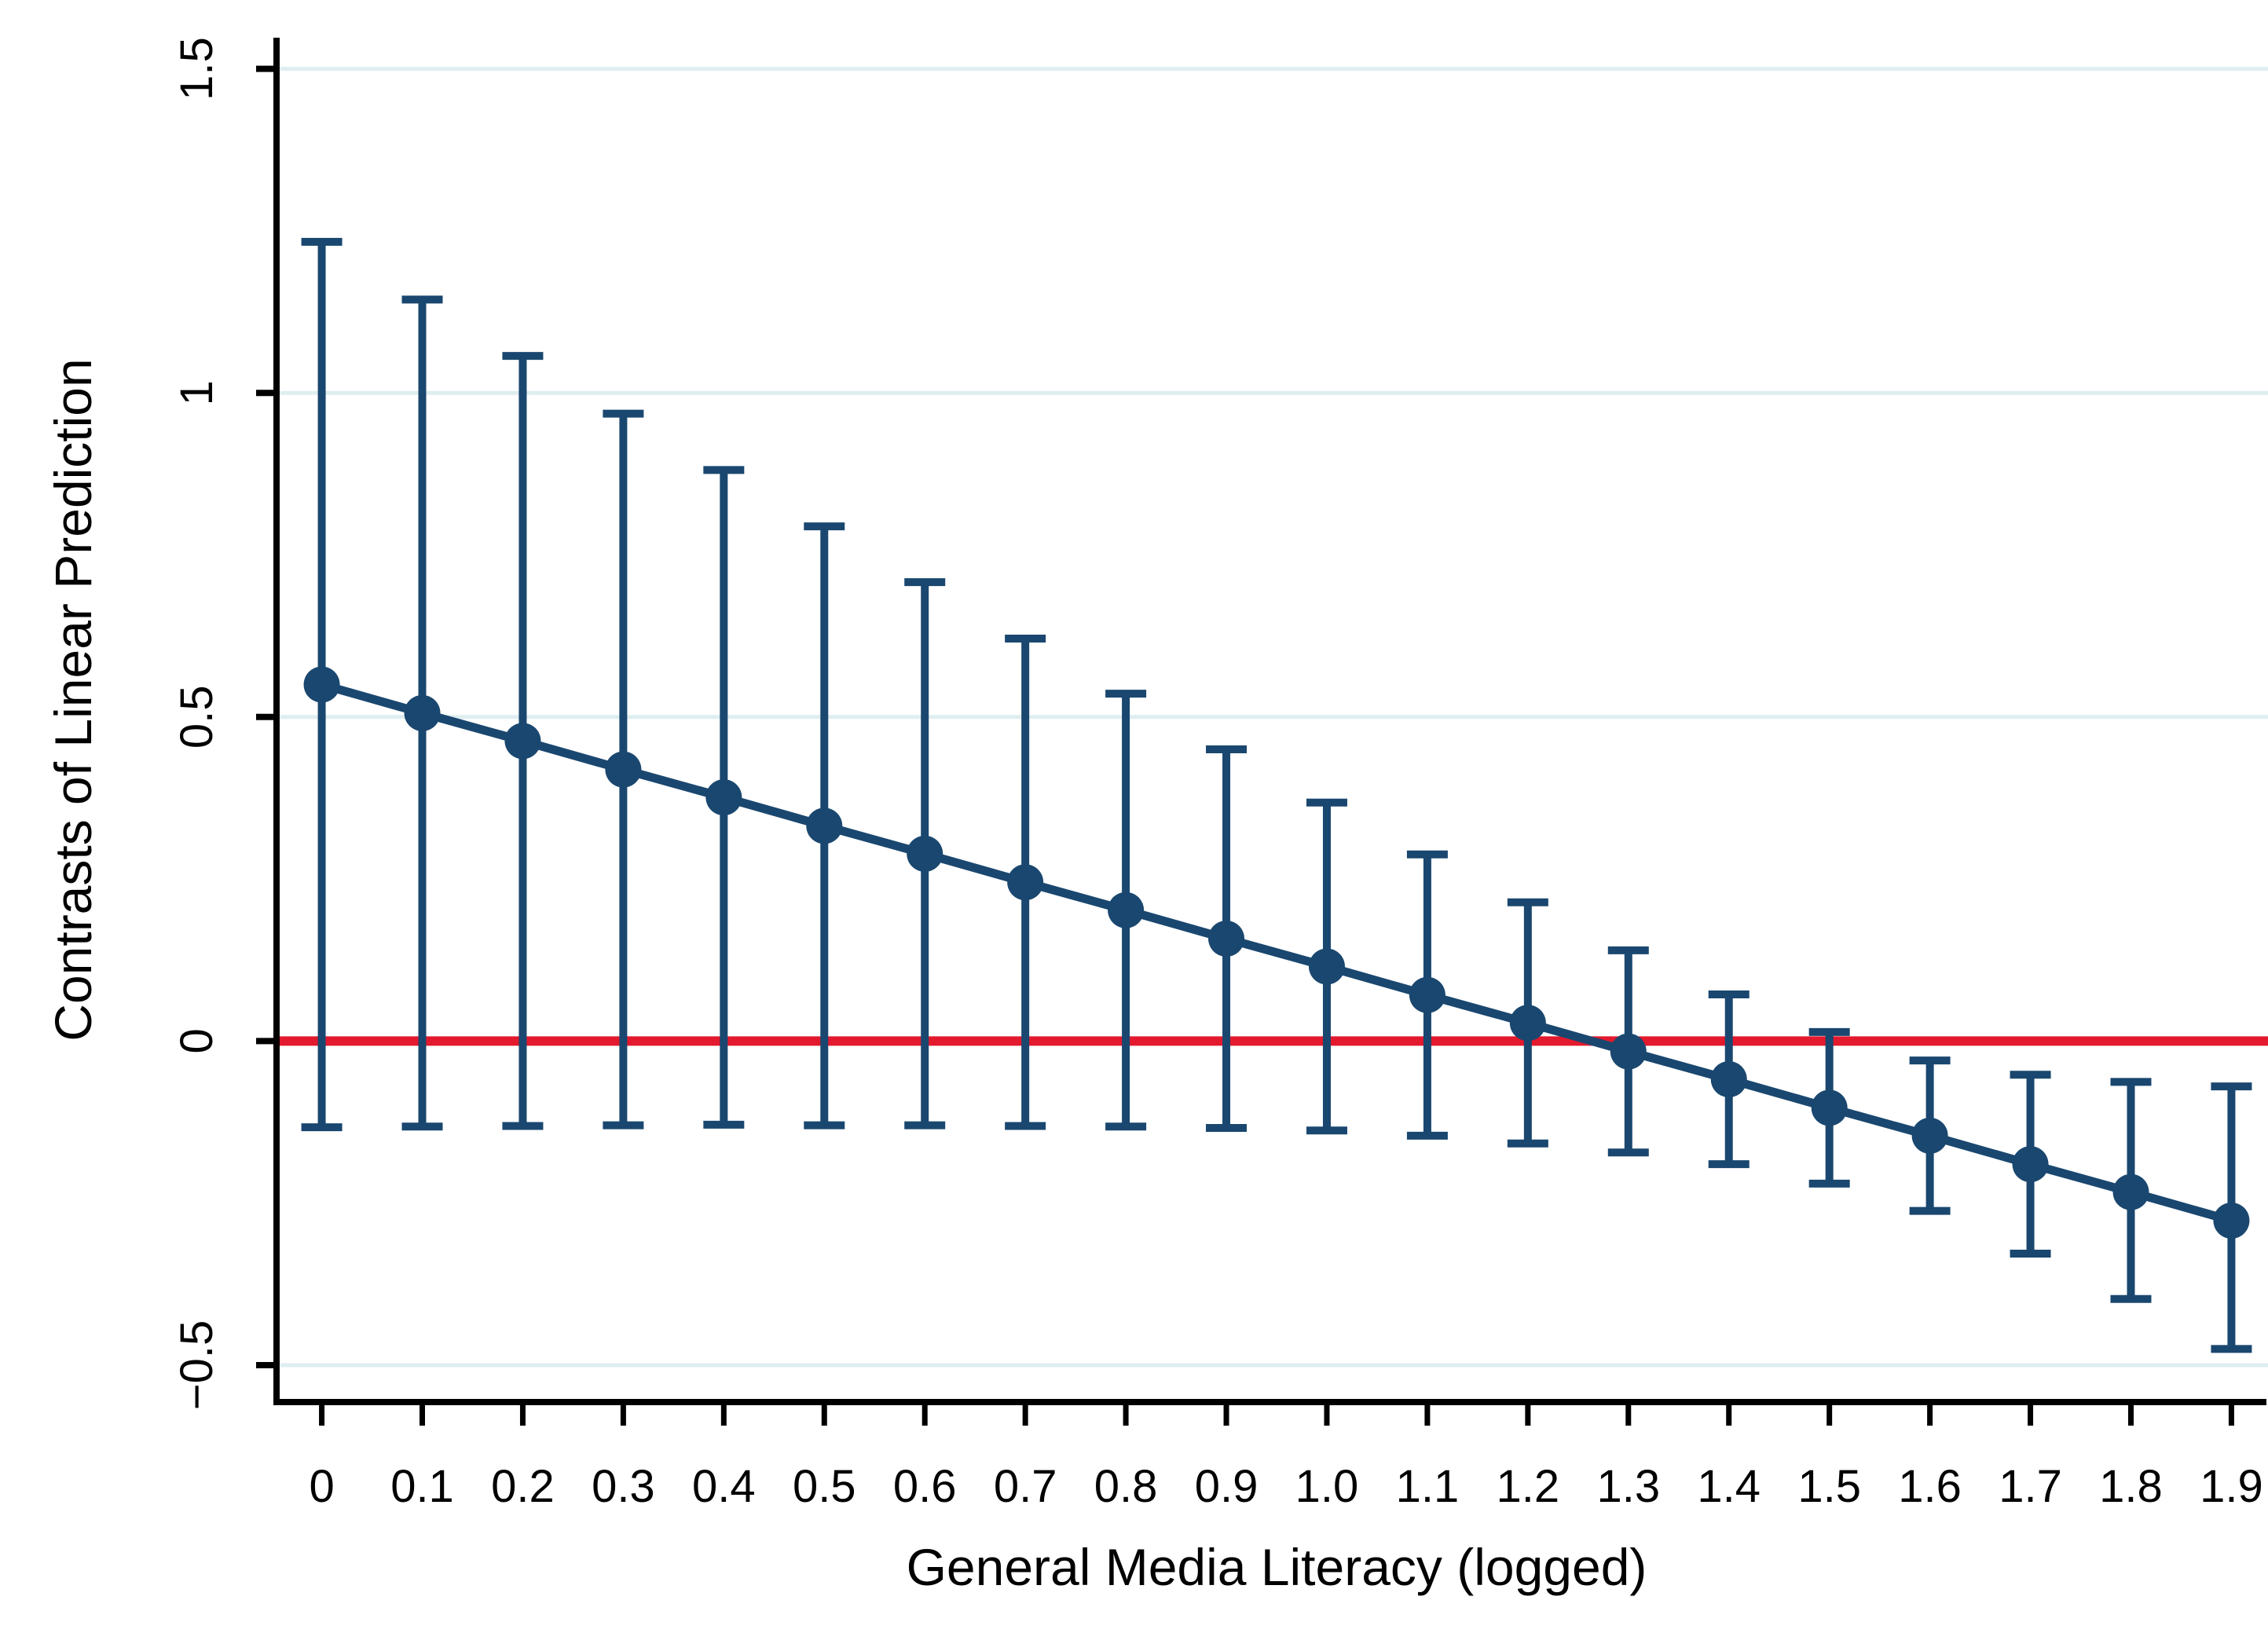 This screenshot has height=1633, width=2268. Describe the element at coordinates (1277, 1567) in the screenshot. I see `x-axis-title: General Media Literacy (logged)` at that location.